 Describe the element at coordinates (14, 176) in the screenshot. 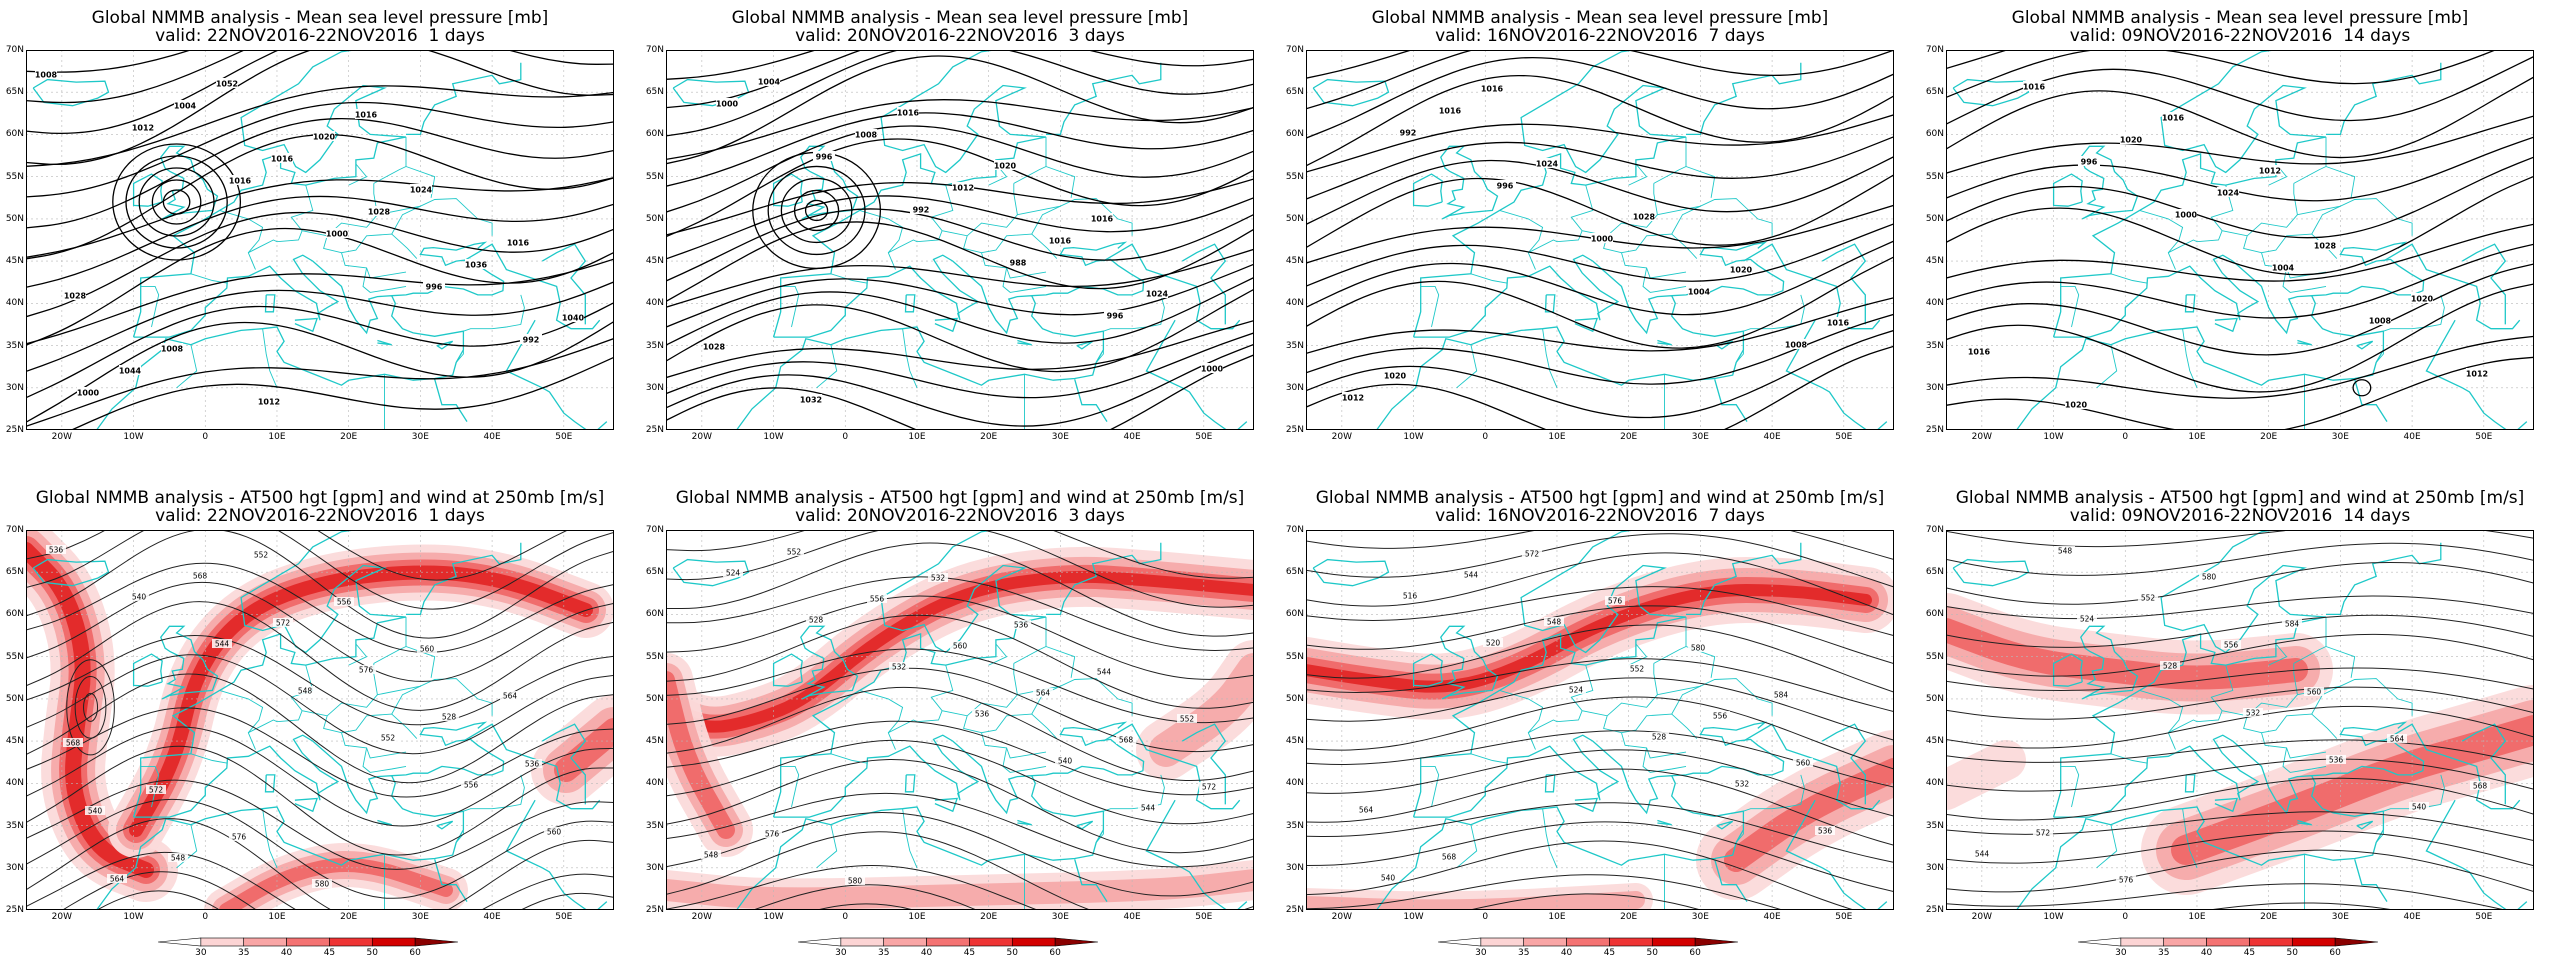

I see `lat-label: 55N` at that location.